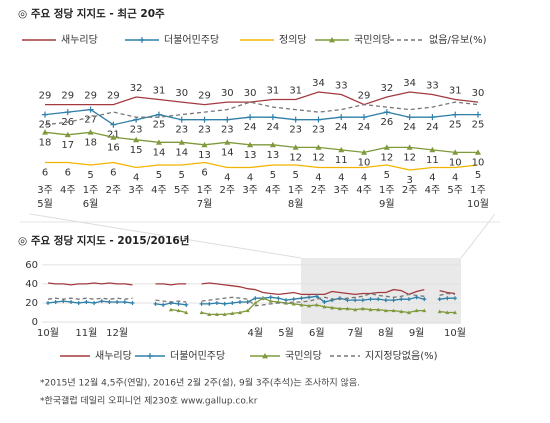 The height and width of the screenshot is (423, 550). I want to click on data-label: 17, so click(67, 145).